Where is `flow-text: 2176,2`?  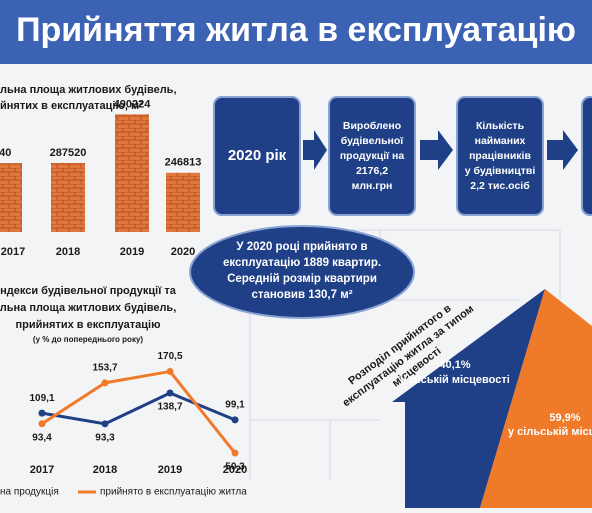 flow-text: 2176,2 is located at coordinates (372, 171).